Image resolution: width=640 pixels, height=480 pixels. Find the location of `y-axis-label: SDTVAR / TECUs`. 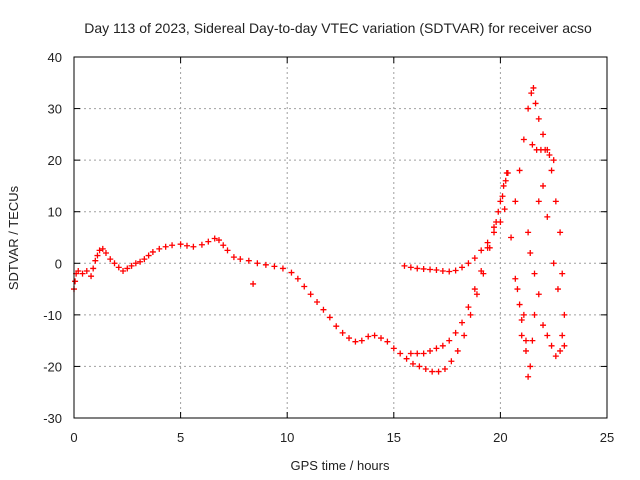

y-axis-label: SDTVAR / TECUs is located at coordinates (13, 237).